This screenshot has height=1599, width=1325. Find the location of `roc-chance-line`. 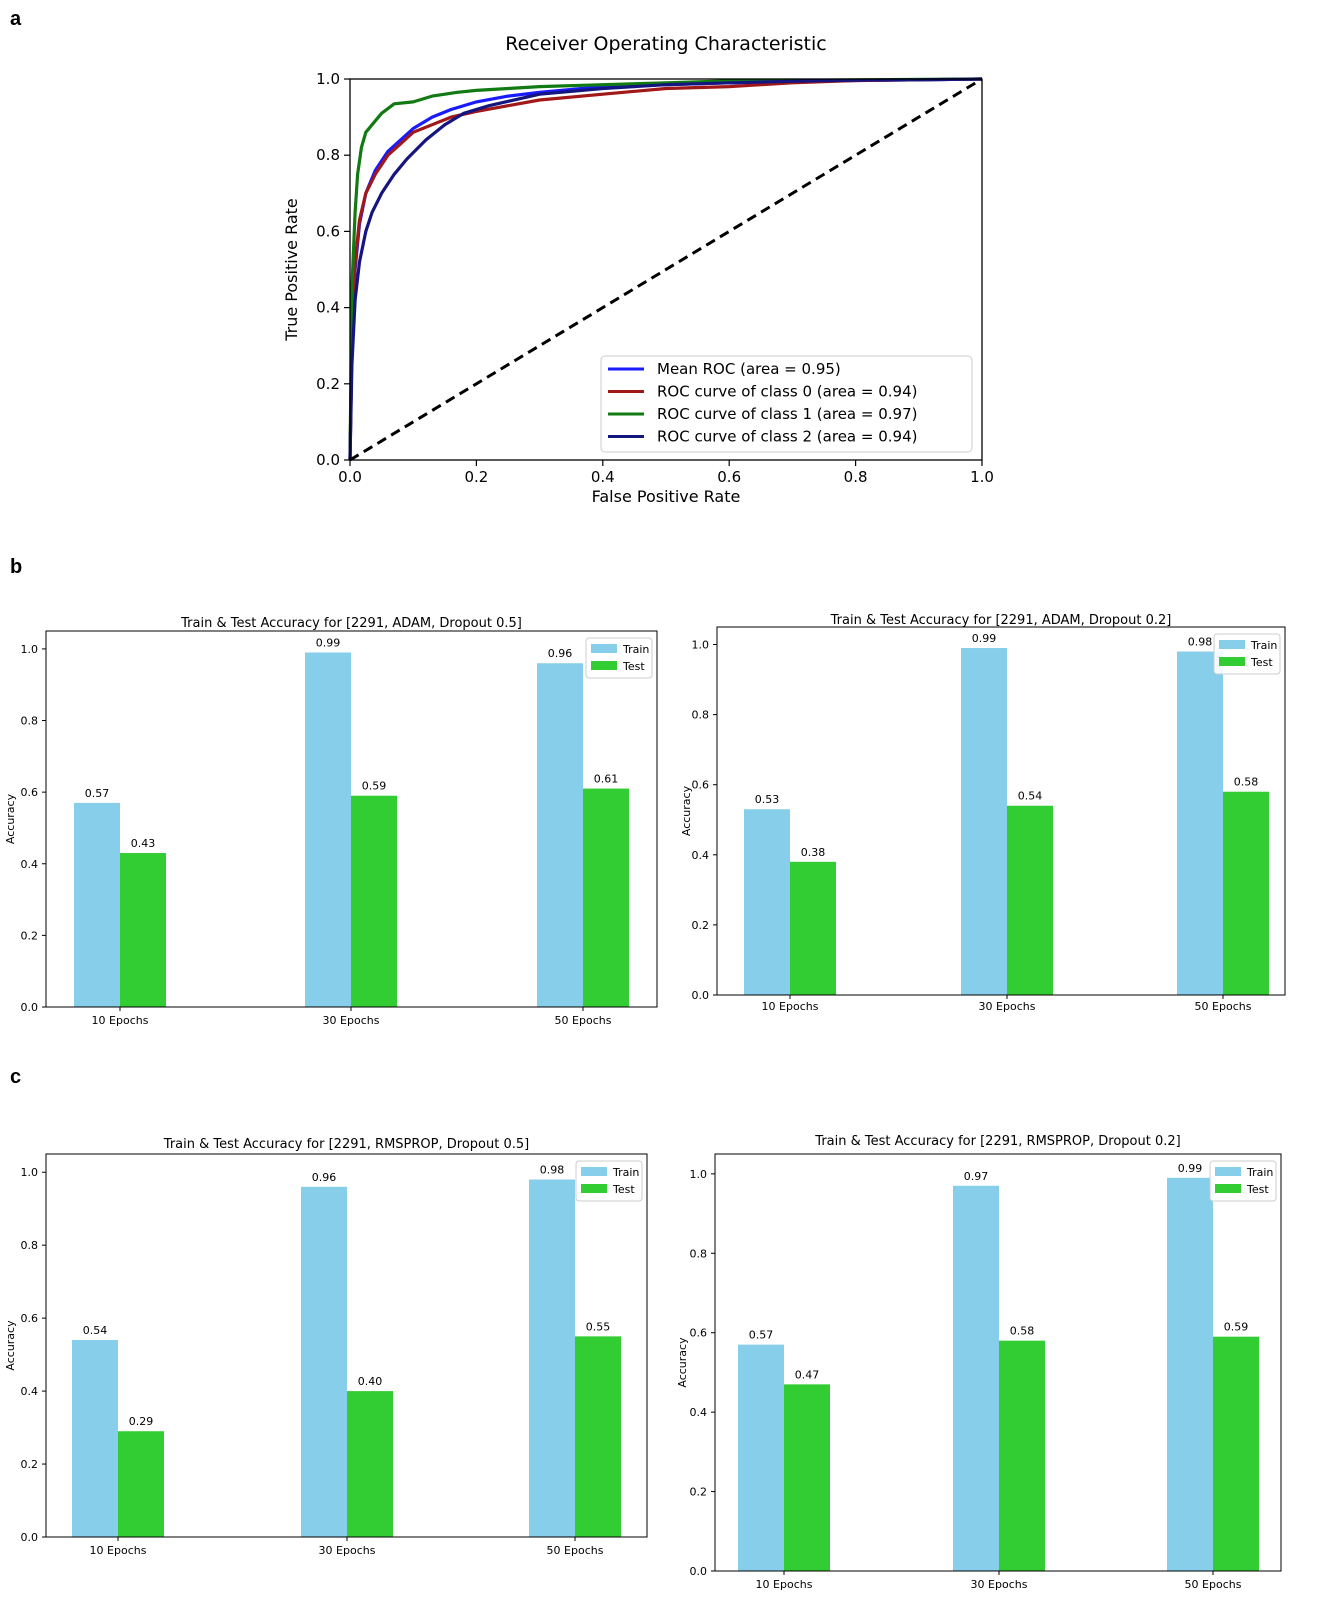

roc-chance-line is located at coordinates (666, 269).